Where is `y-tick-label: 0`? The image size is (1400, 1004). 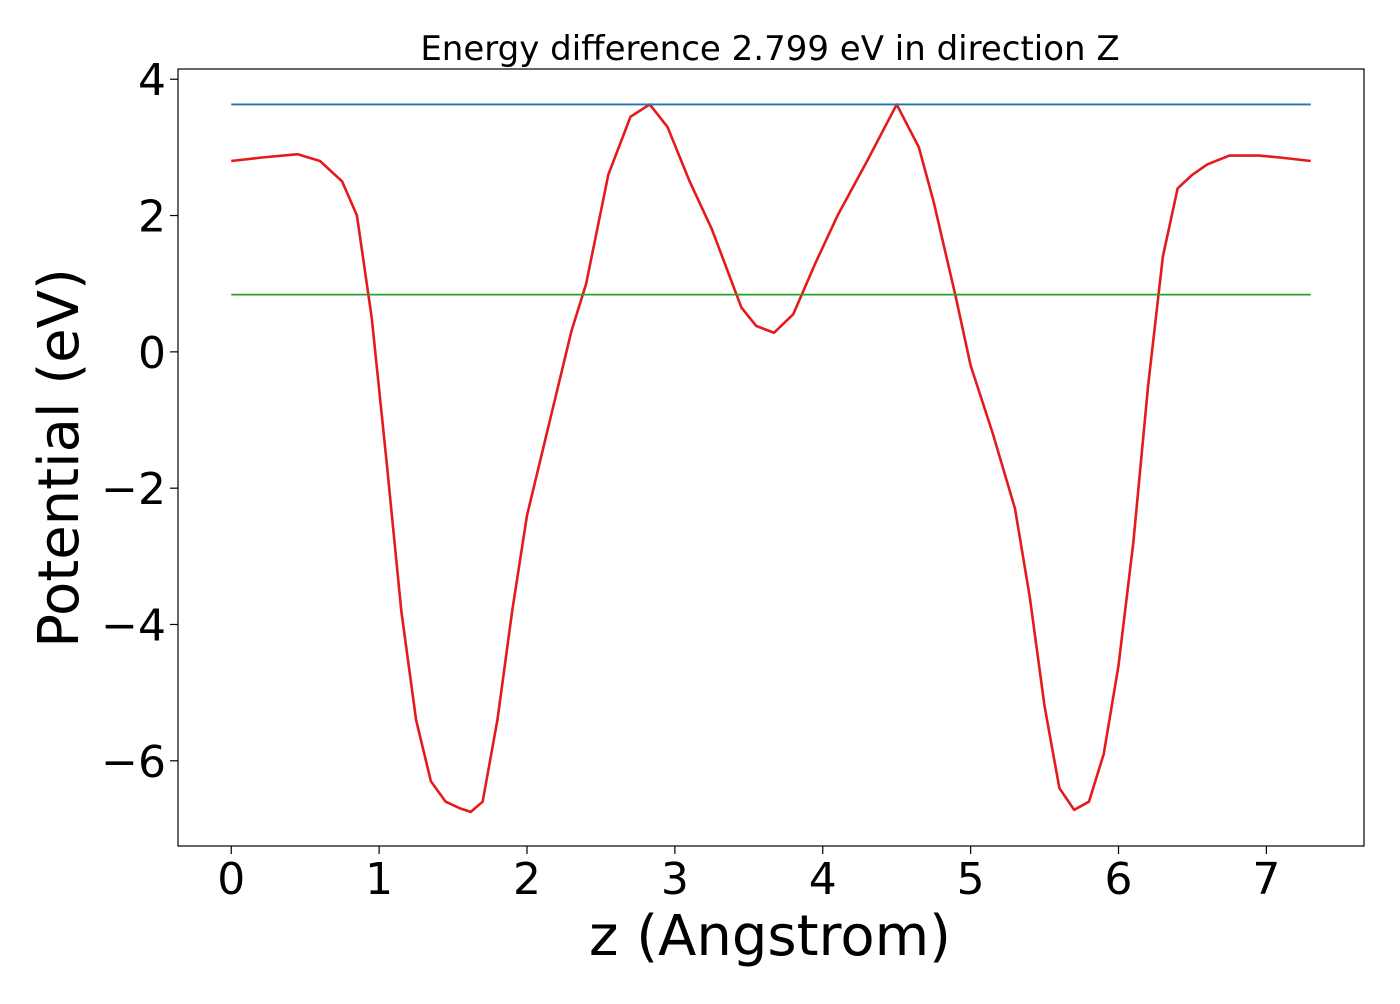
y-tick-label: 0 is located at coordinates (152, 353).